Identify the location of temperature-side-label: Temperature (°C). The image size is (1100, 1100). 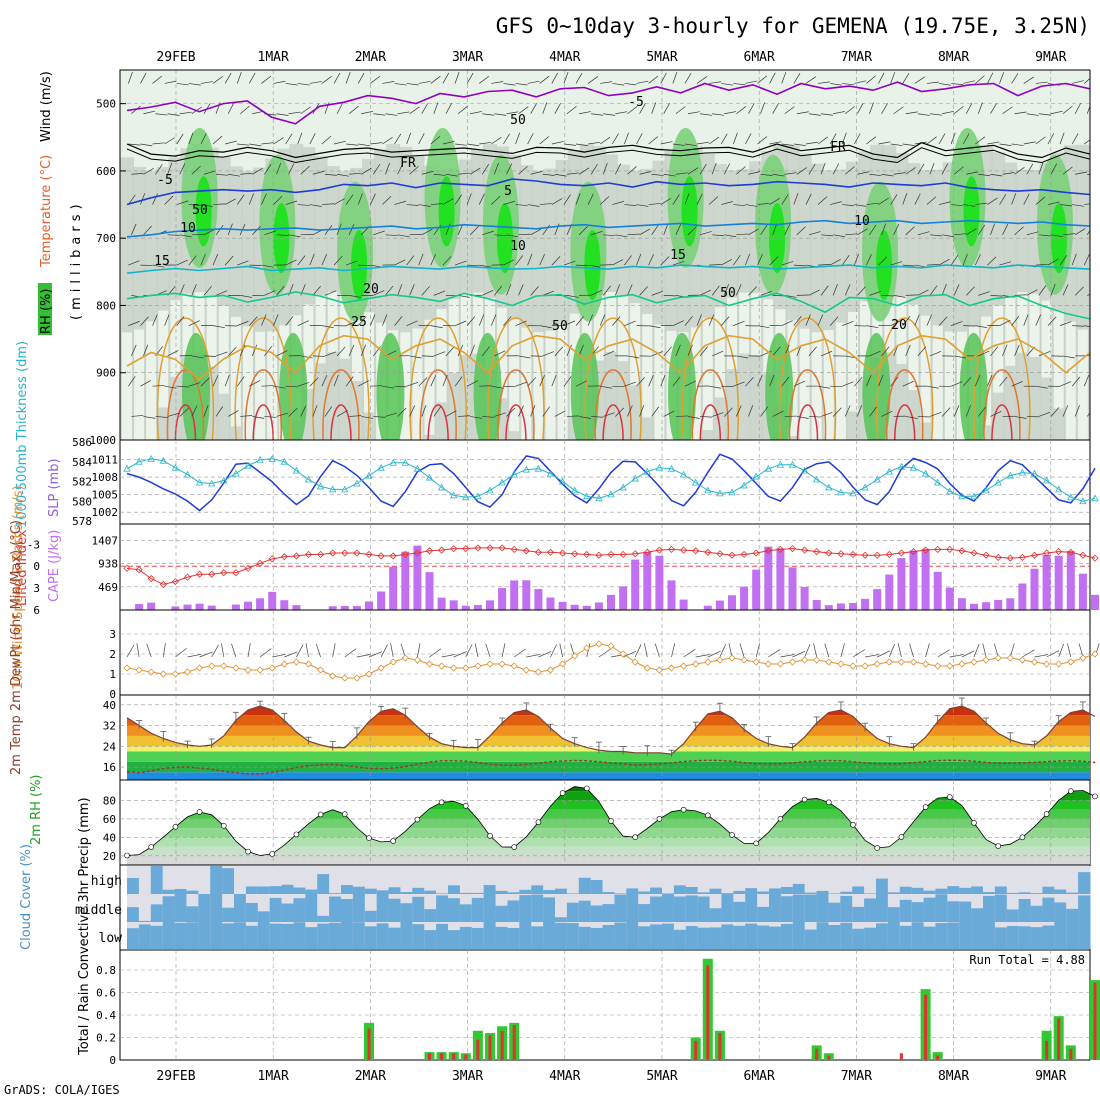
(46, 211).